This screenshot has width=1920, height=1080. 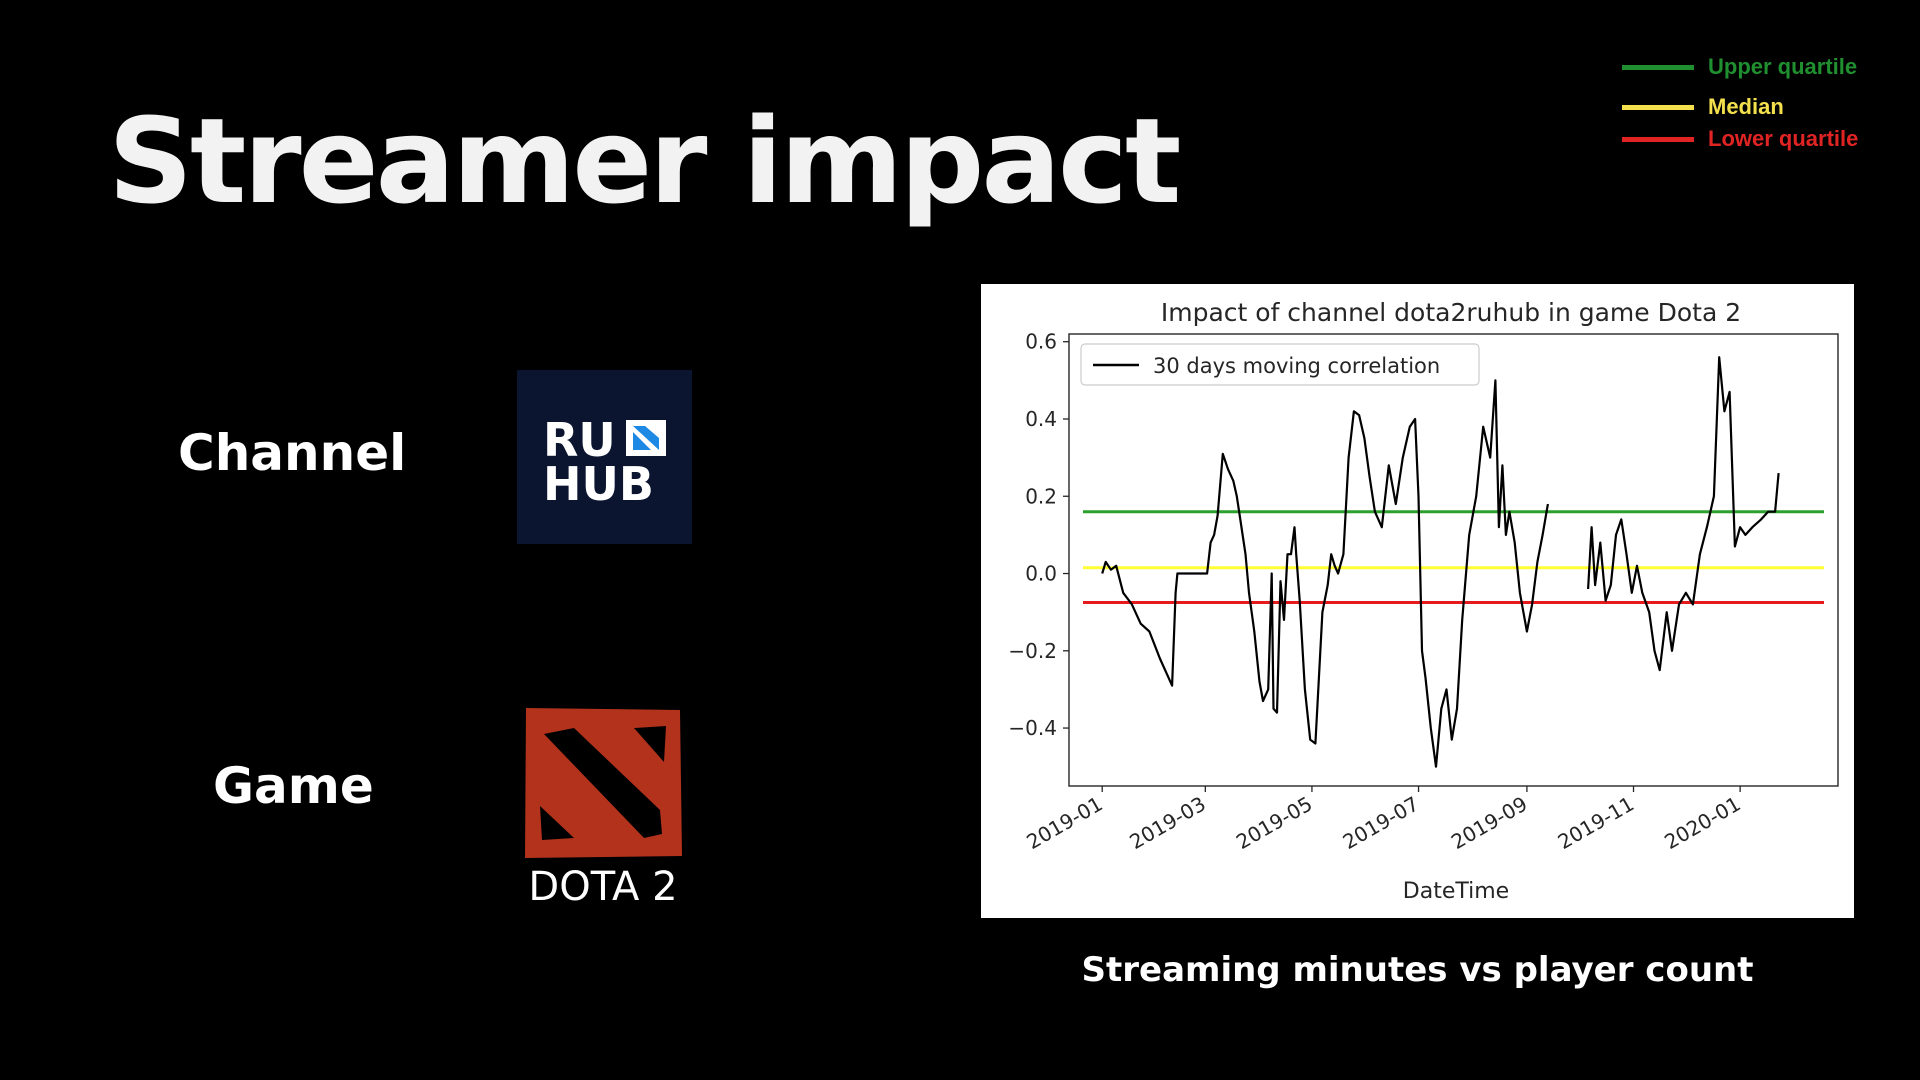 What do you see at coordinates (1658, 107) in the screenshot?
I see `median-swatch` at bounding box center [1658, 107].